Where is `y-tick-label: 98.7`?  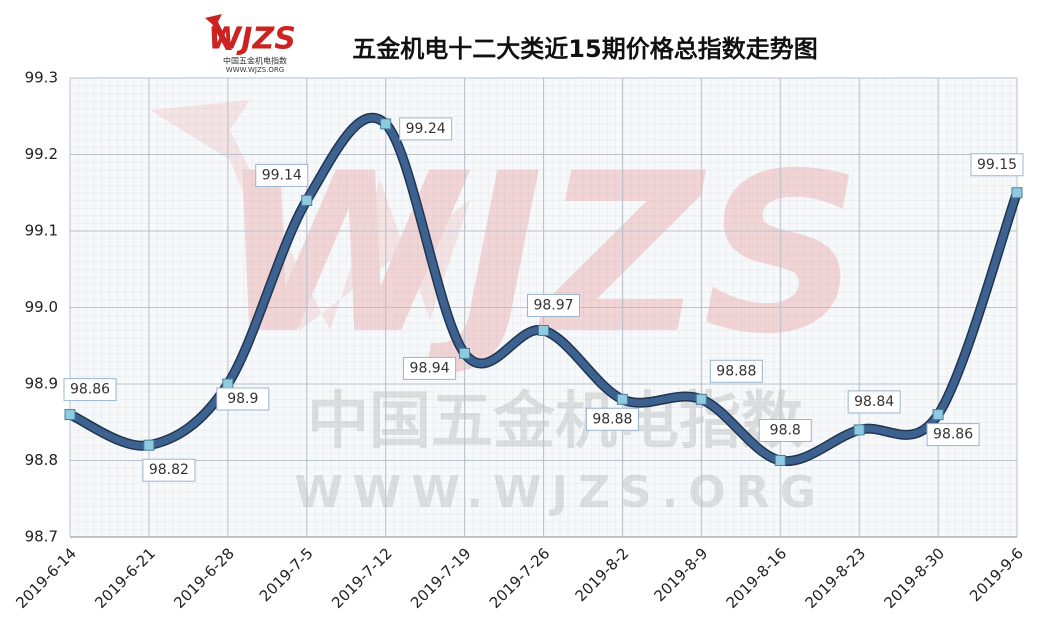
y-tick-label: 98.7 is located at coordinates (41, 537).